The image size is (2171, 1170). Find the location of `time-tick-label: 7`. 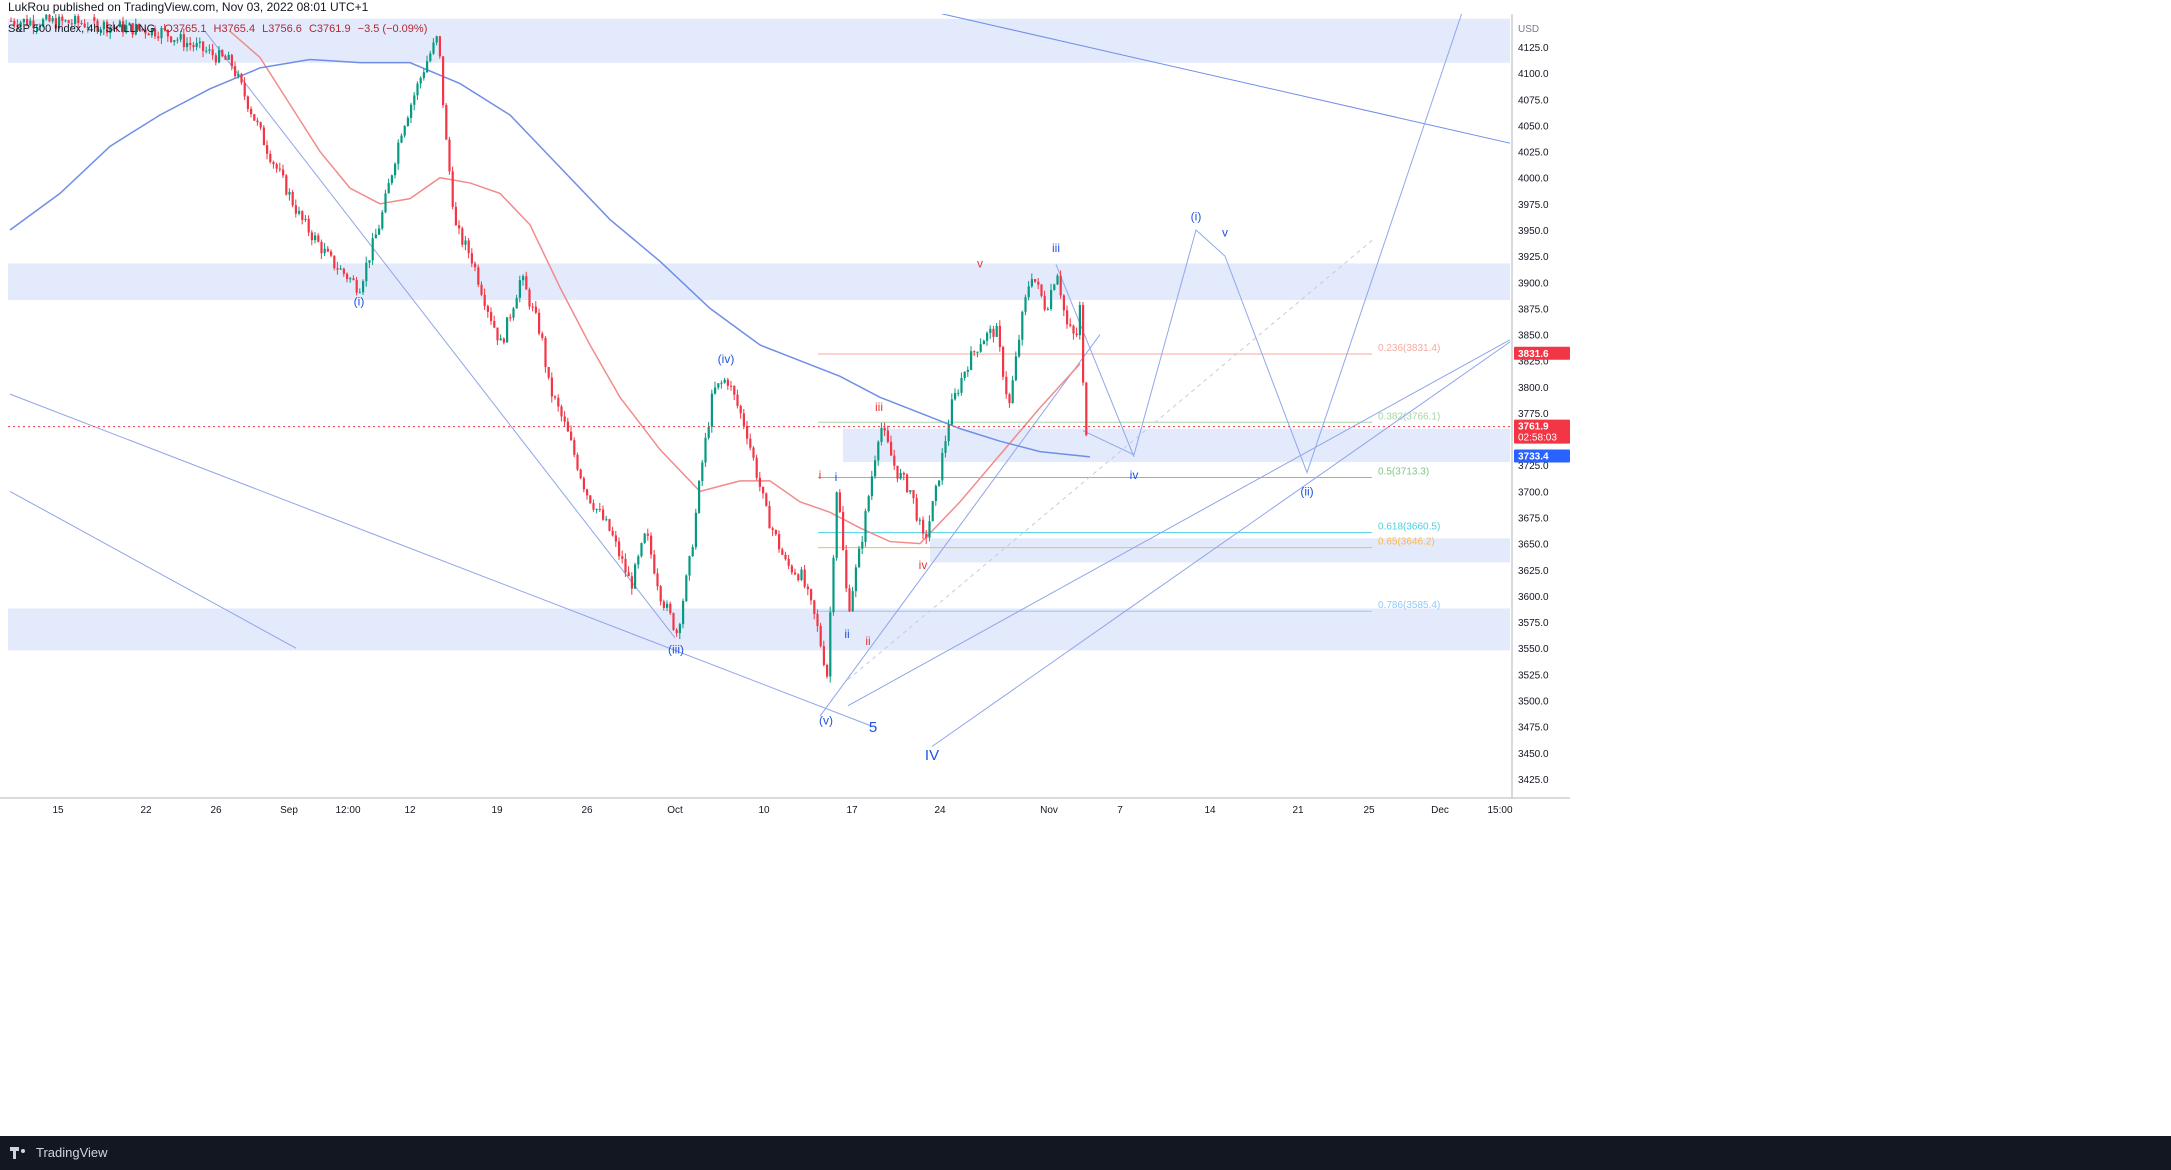

time-tick-label: 7 is located at coordinates (1120, 810).